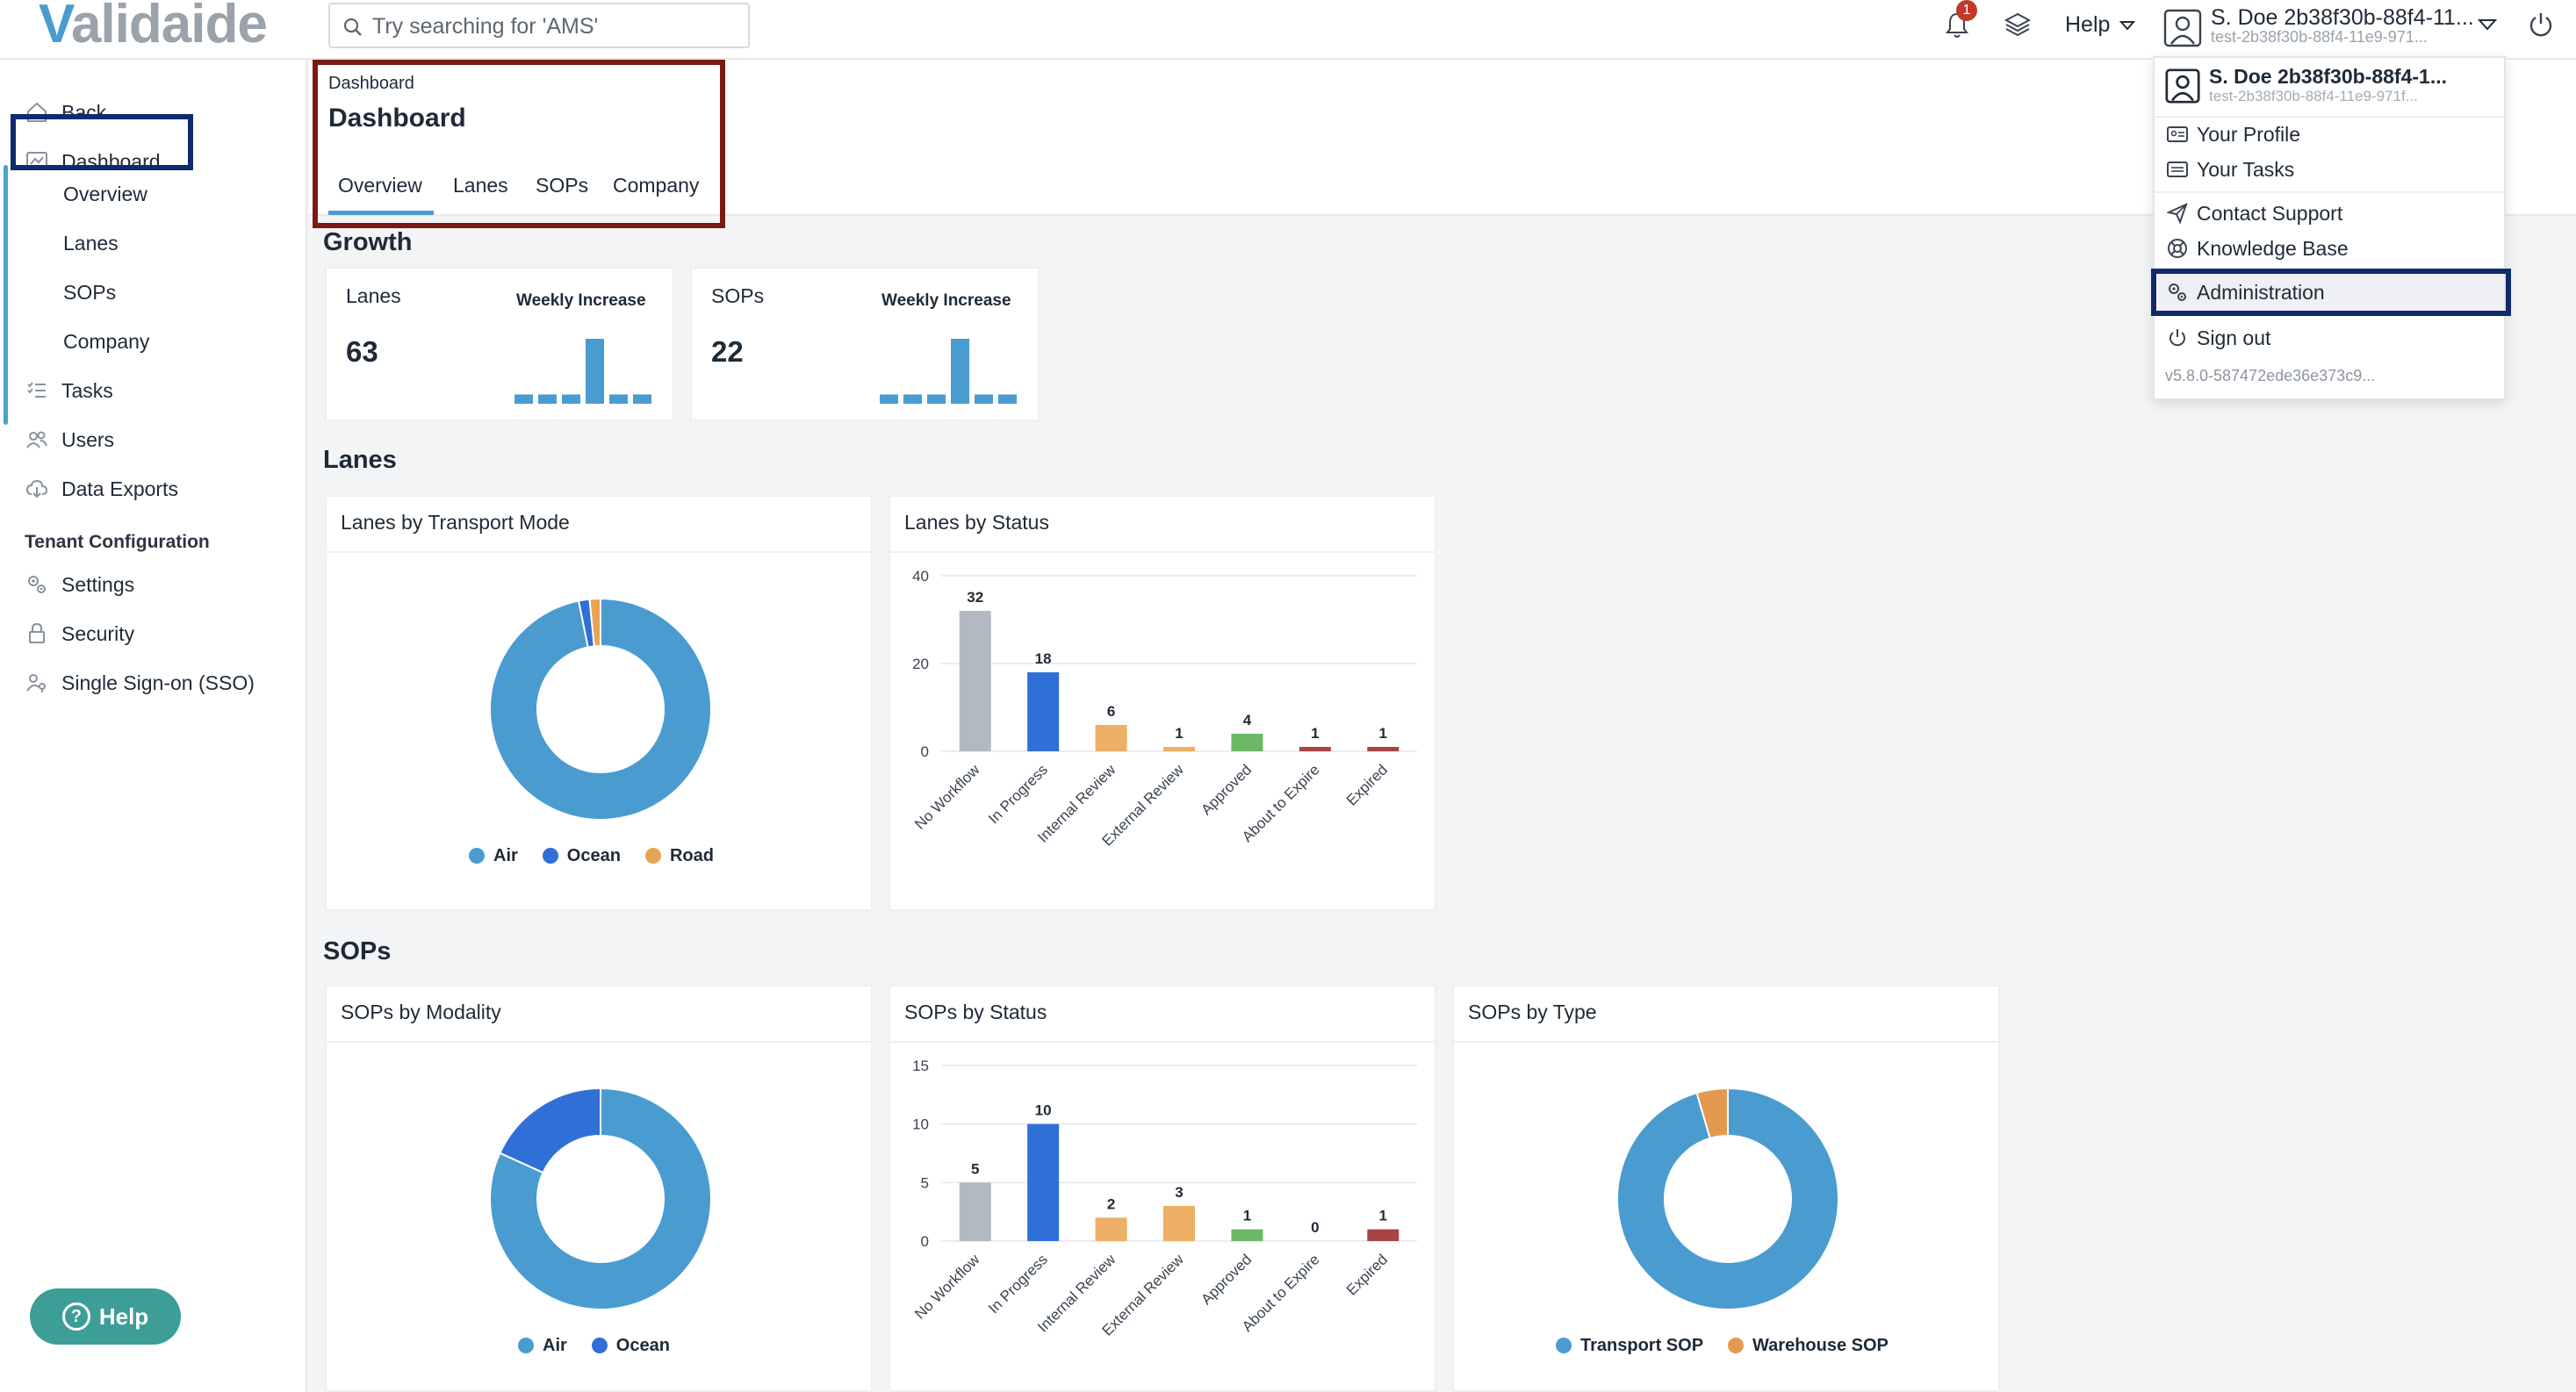  Describe the element at coordinates (947, 1287) in the screenshot. I see `x-tick-label: No Workflow` at that location.